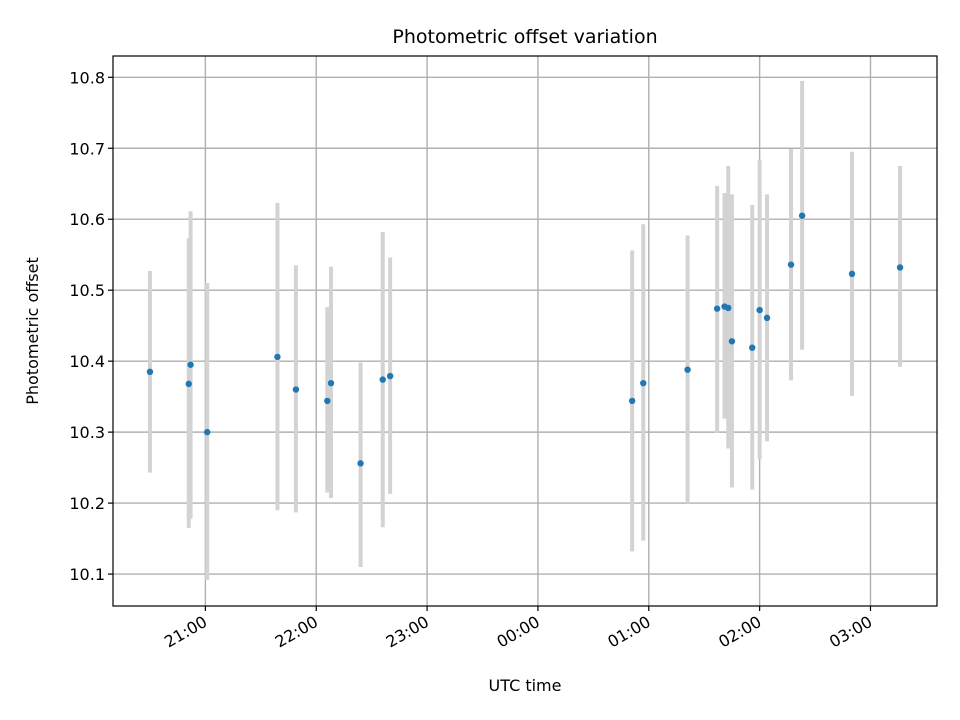 Image resolution: width=960 pixels, height=720 pixels. Describe the element at coordinates (87, 361) in the screenshot. I see `y-tick-label: 10.4` at that location.